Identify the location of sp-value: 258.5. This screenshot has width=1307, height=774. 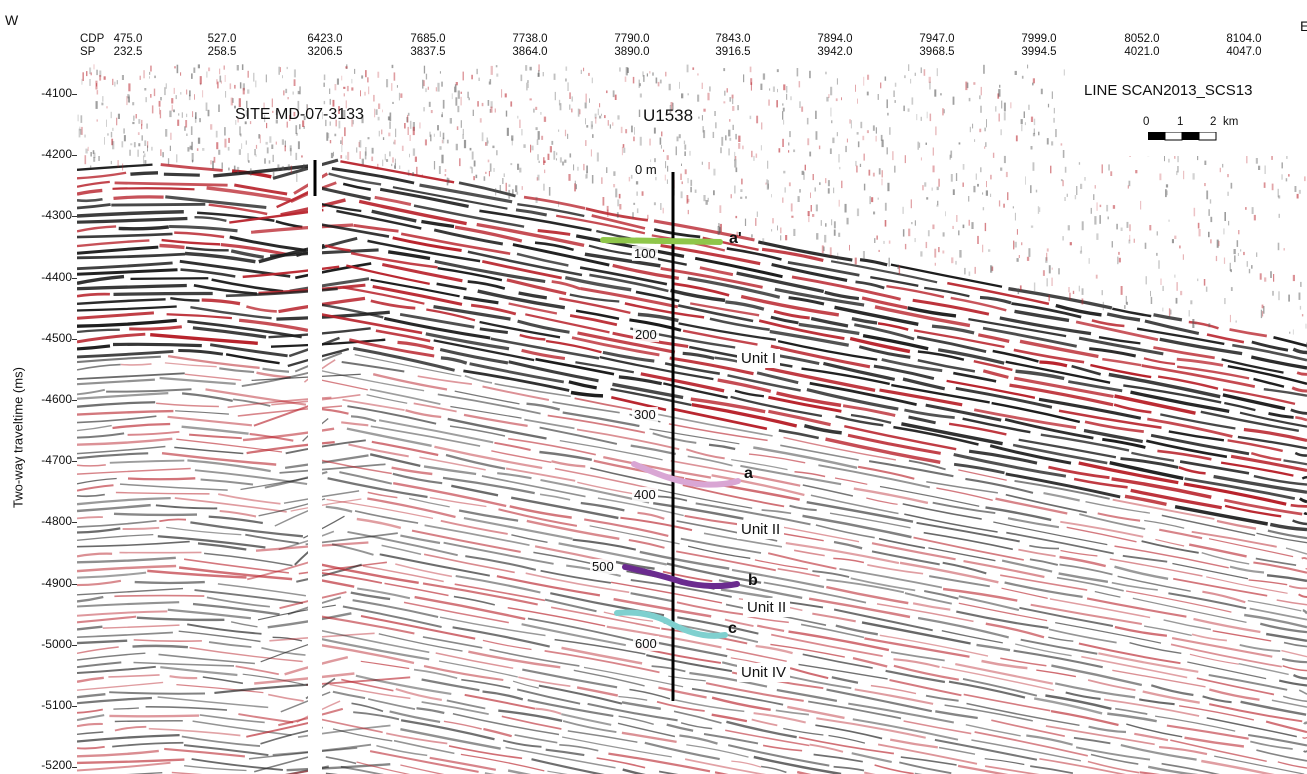
(222, 52).